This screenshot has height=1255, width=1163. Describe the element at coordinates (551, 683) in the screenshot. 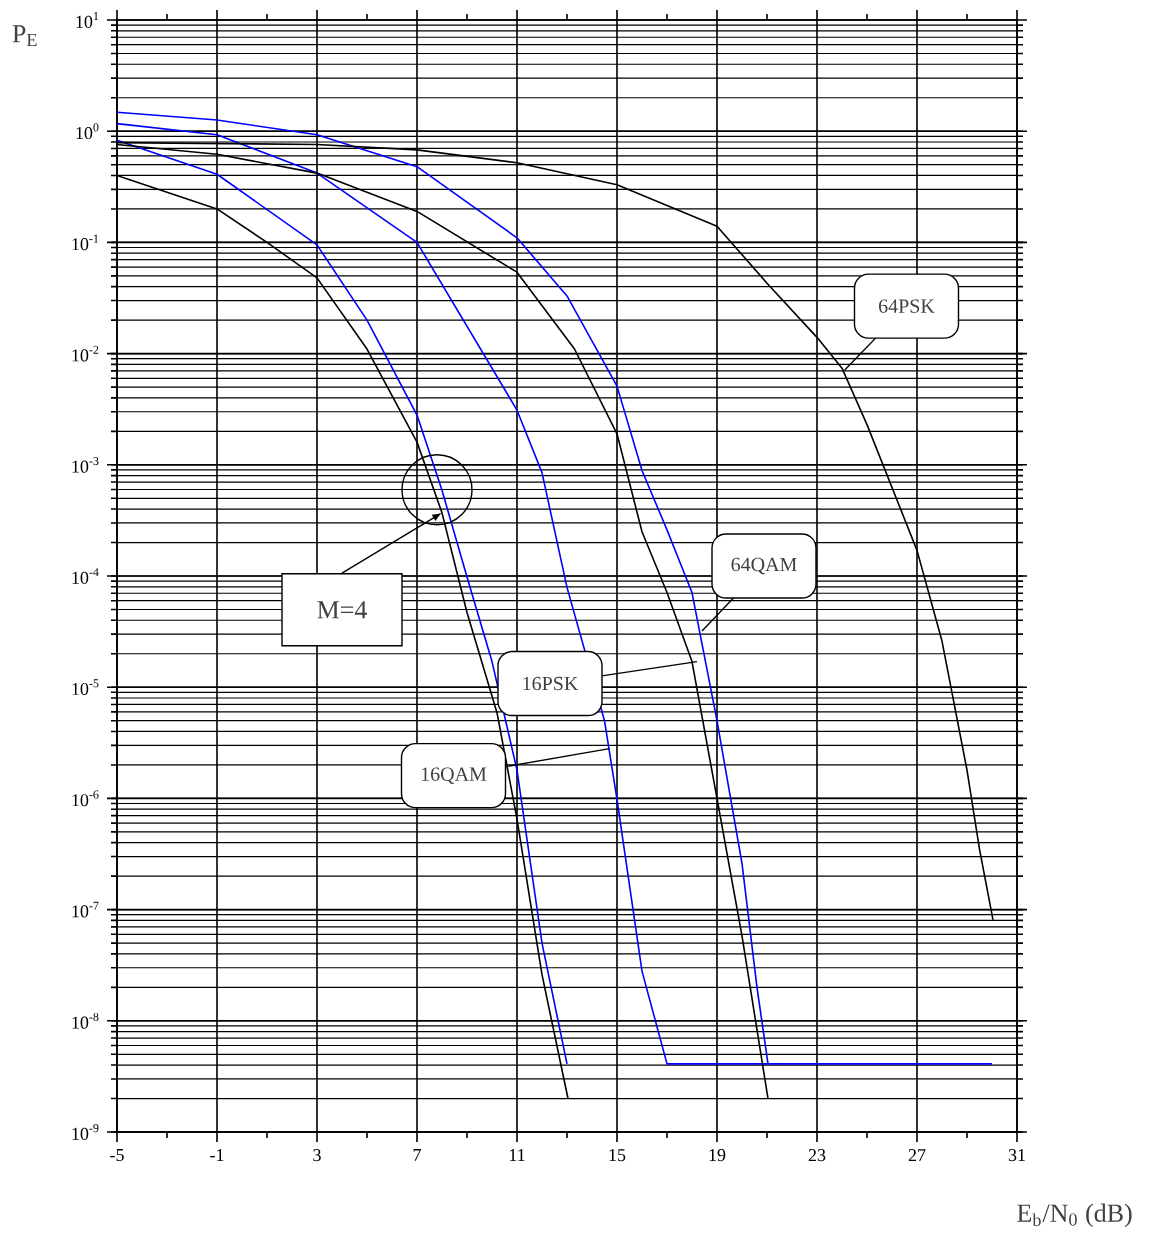

I see `annotation: 16PSK` at that location.